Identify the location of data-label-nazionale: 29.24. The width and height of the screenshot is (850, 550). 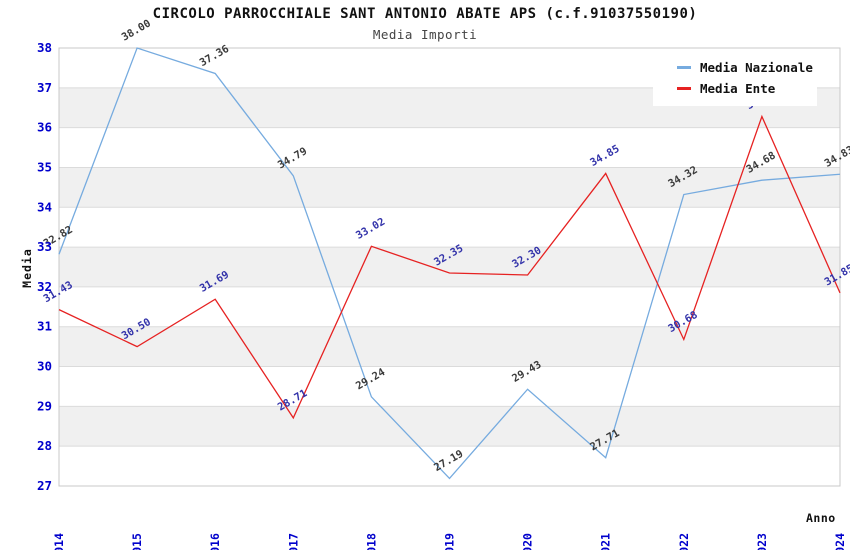
(370, 379).